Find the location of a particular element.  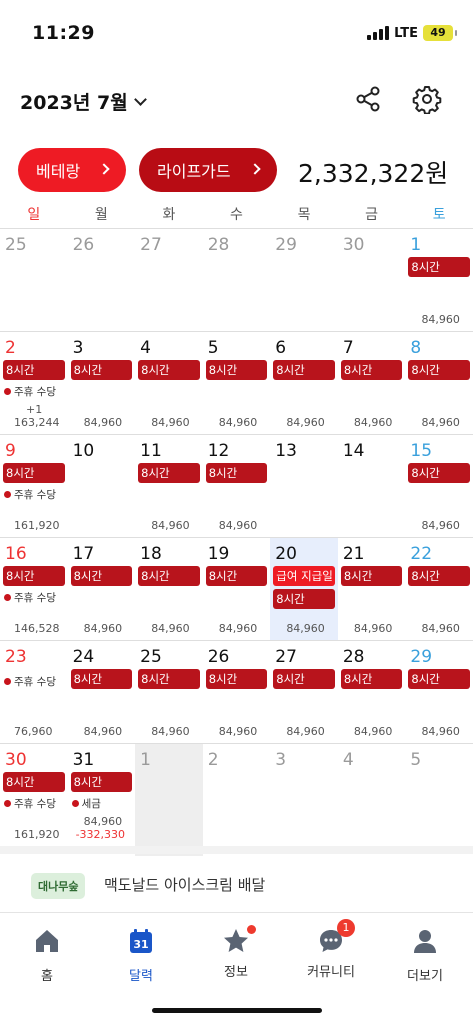

calendar-day: 29 8시간 84,960 is located at coordinates (439, 692).